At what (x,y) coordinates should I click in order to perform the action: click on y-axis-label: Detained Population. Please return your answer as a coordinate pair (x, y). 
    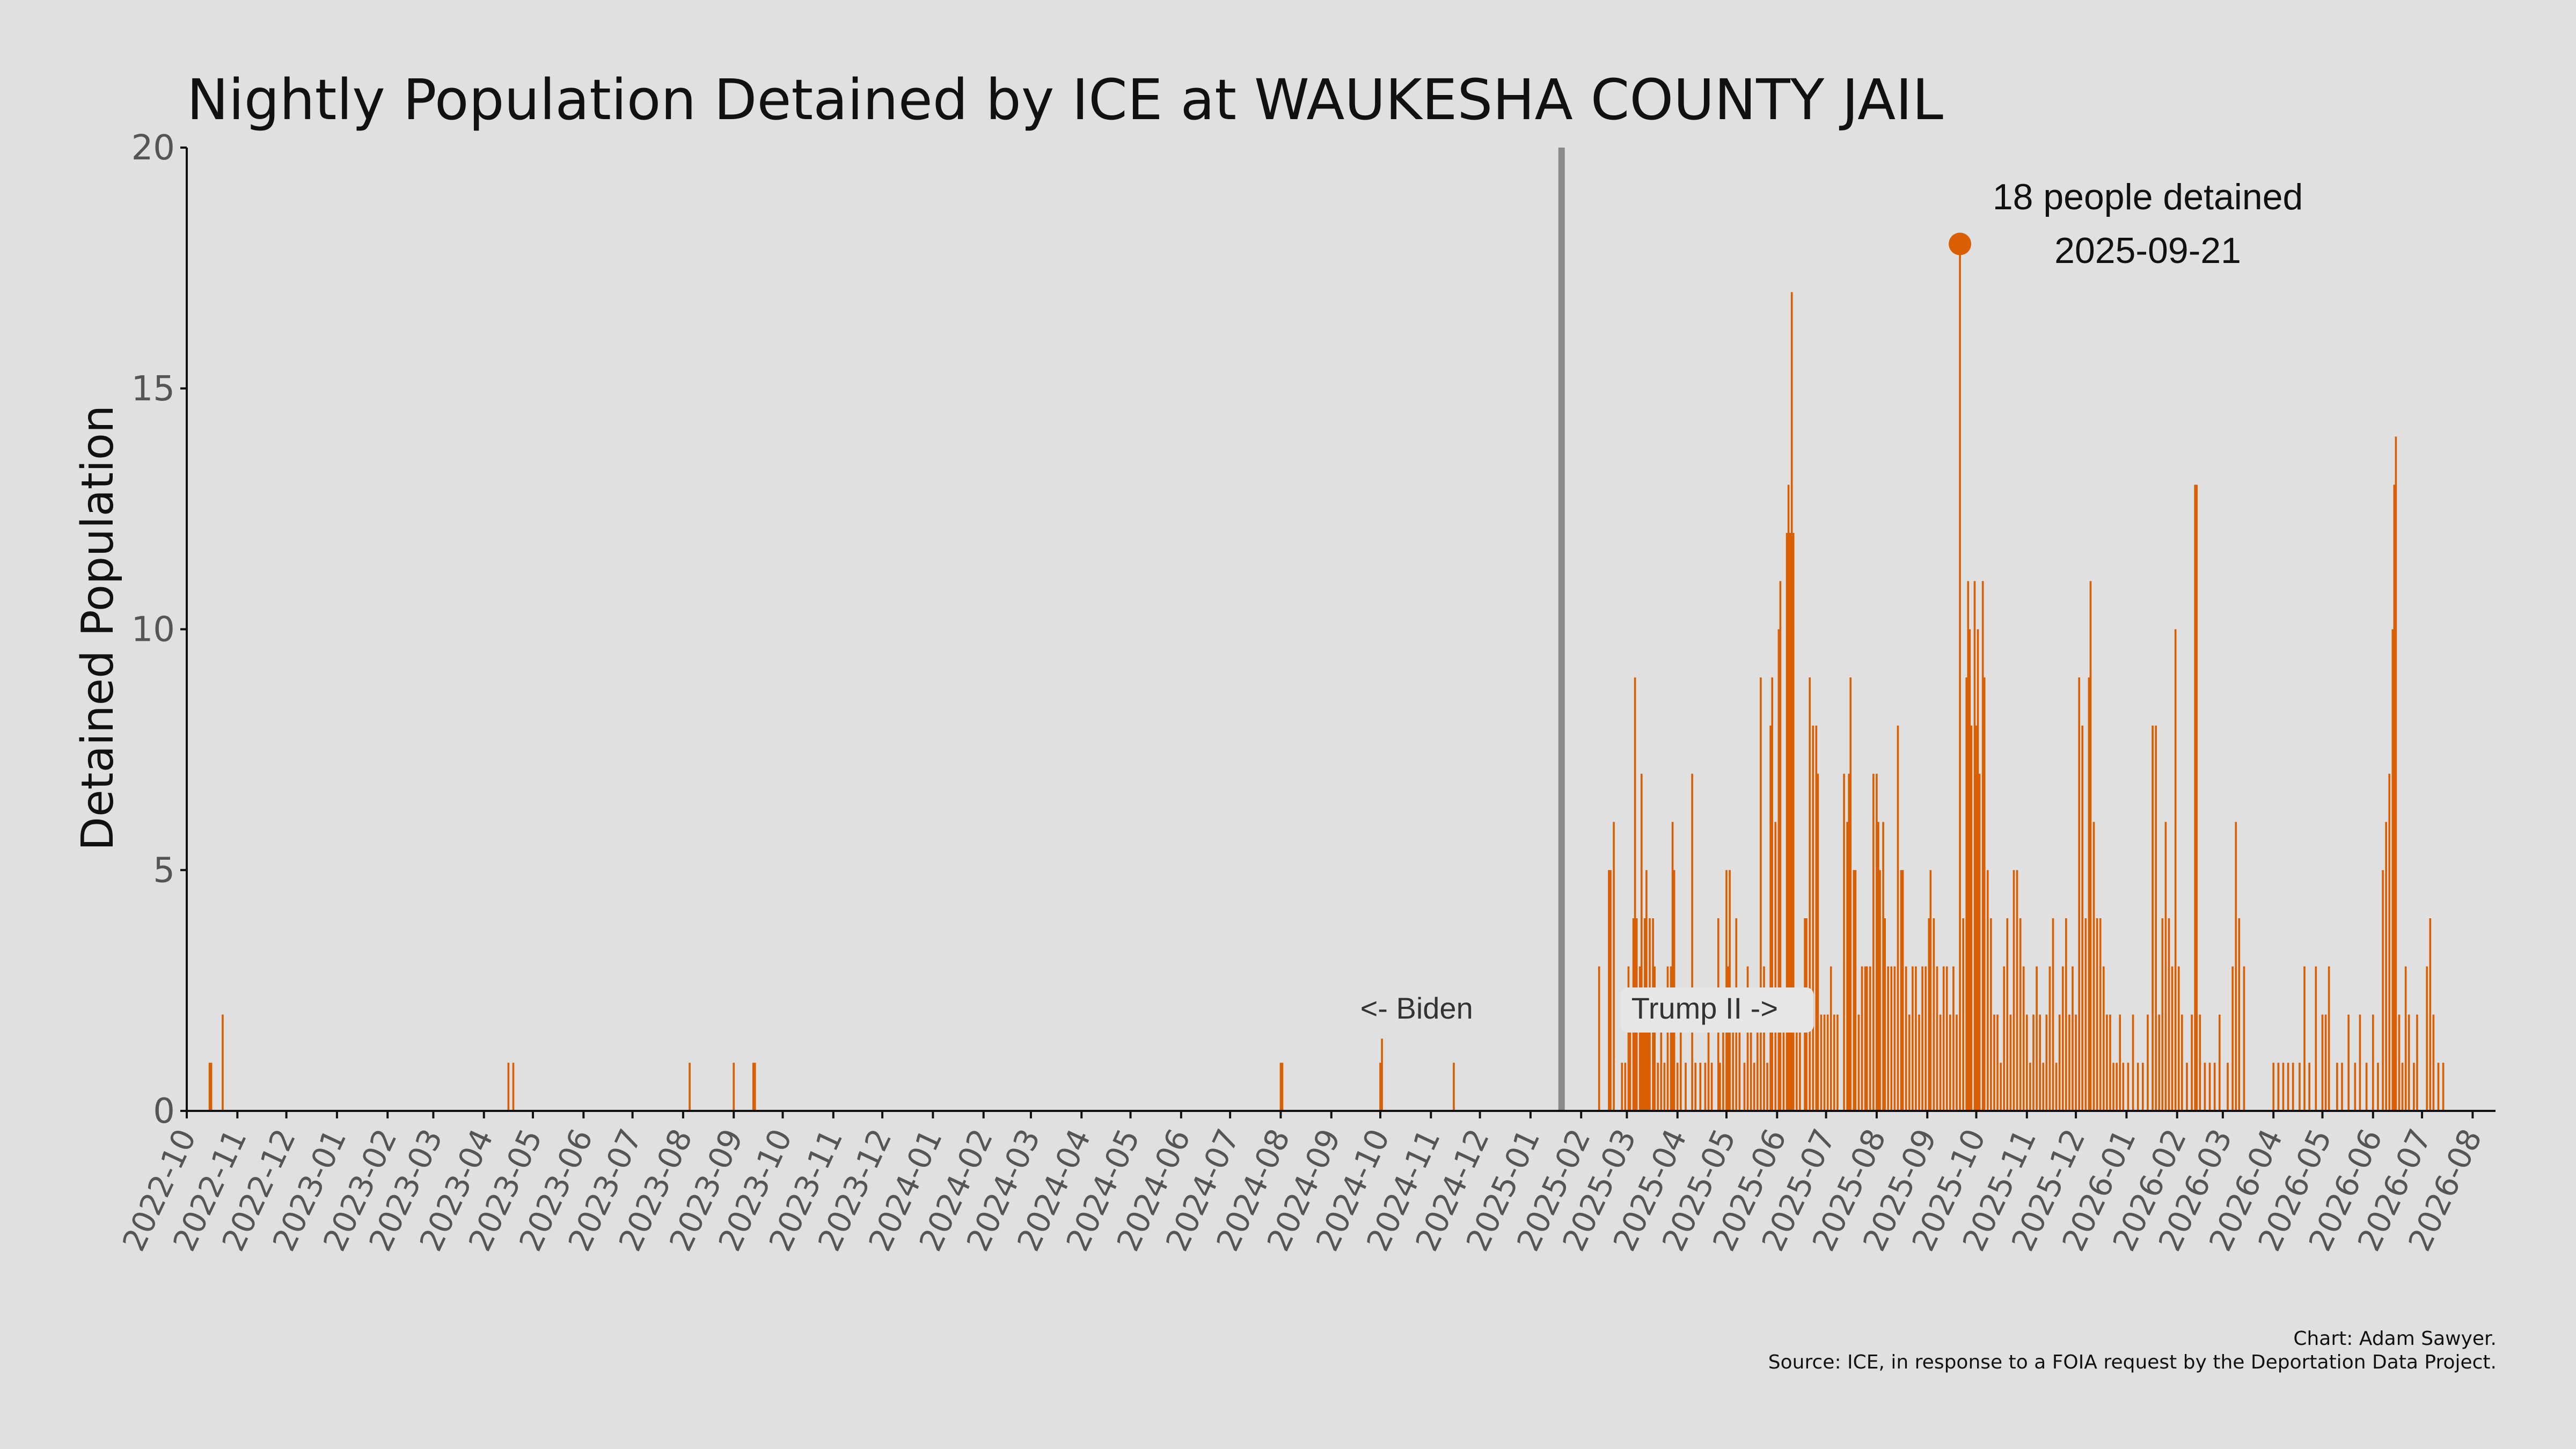
    Looking at the image, I should click on (97, 628).